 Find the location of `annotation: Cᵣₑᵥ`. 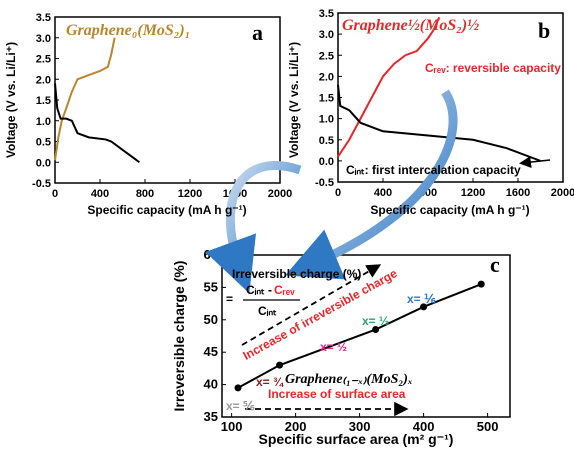

annotation: Cᵣₑᵥ is located at coordinates (284, 290).